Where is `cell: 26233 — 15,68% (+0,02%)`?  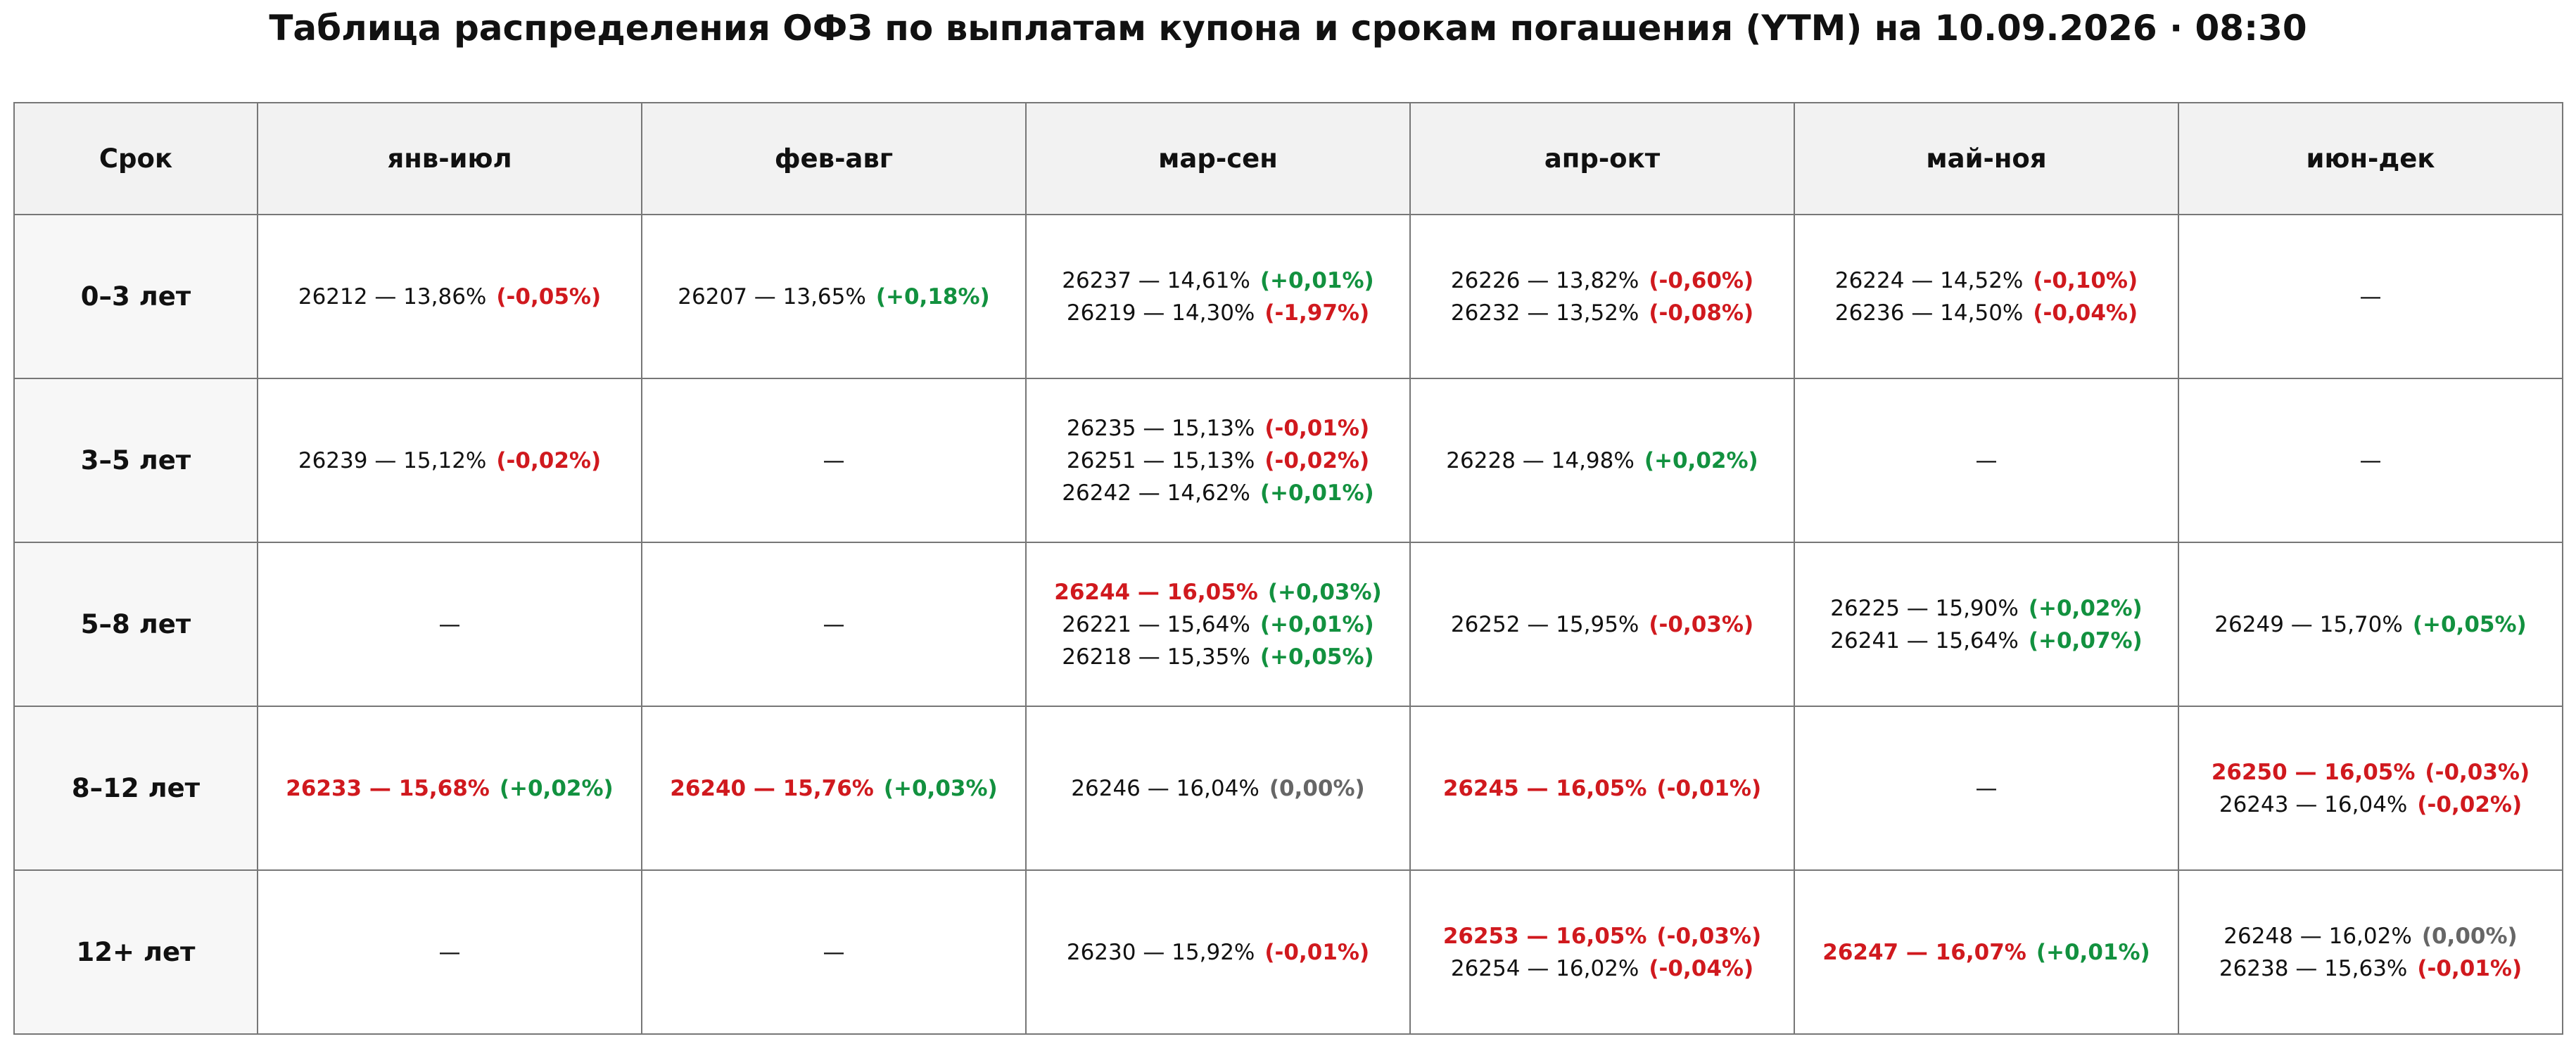 cell: 26233 — 15,68% (+0,02%) is located at coordinates (449, 788).